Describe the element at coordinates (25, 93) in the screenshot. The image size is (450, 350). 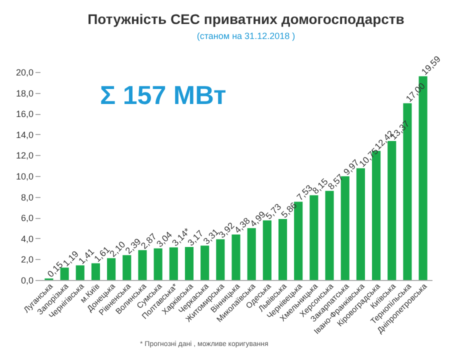
I see `y-tick-label: 18,0` at that location.